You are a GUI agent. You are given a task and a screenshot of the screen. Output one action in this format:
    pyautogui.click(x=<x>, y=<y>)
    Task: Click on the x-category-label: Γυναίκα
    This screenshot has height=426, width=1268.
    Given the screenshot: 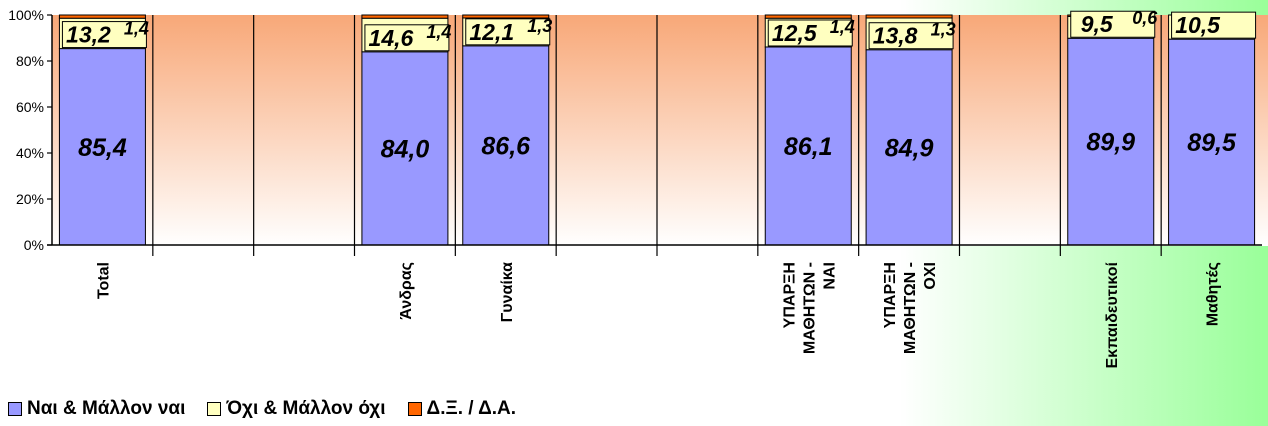 What is the action you would take?
    pyautogui.click(x=507, y=292)
    